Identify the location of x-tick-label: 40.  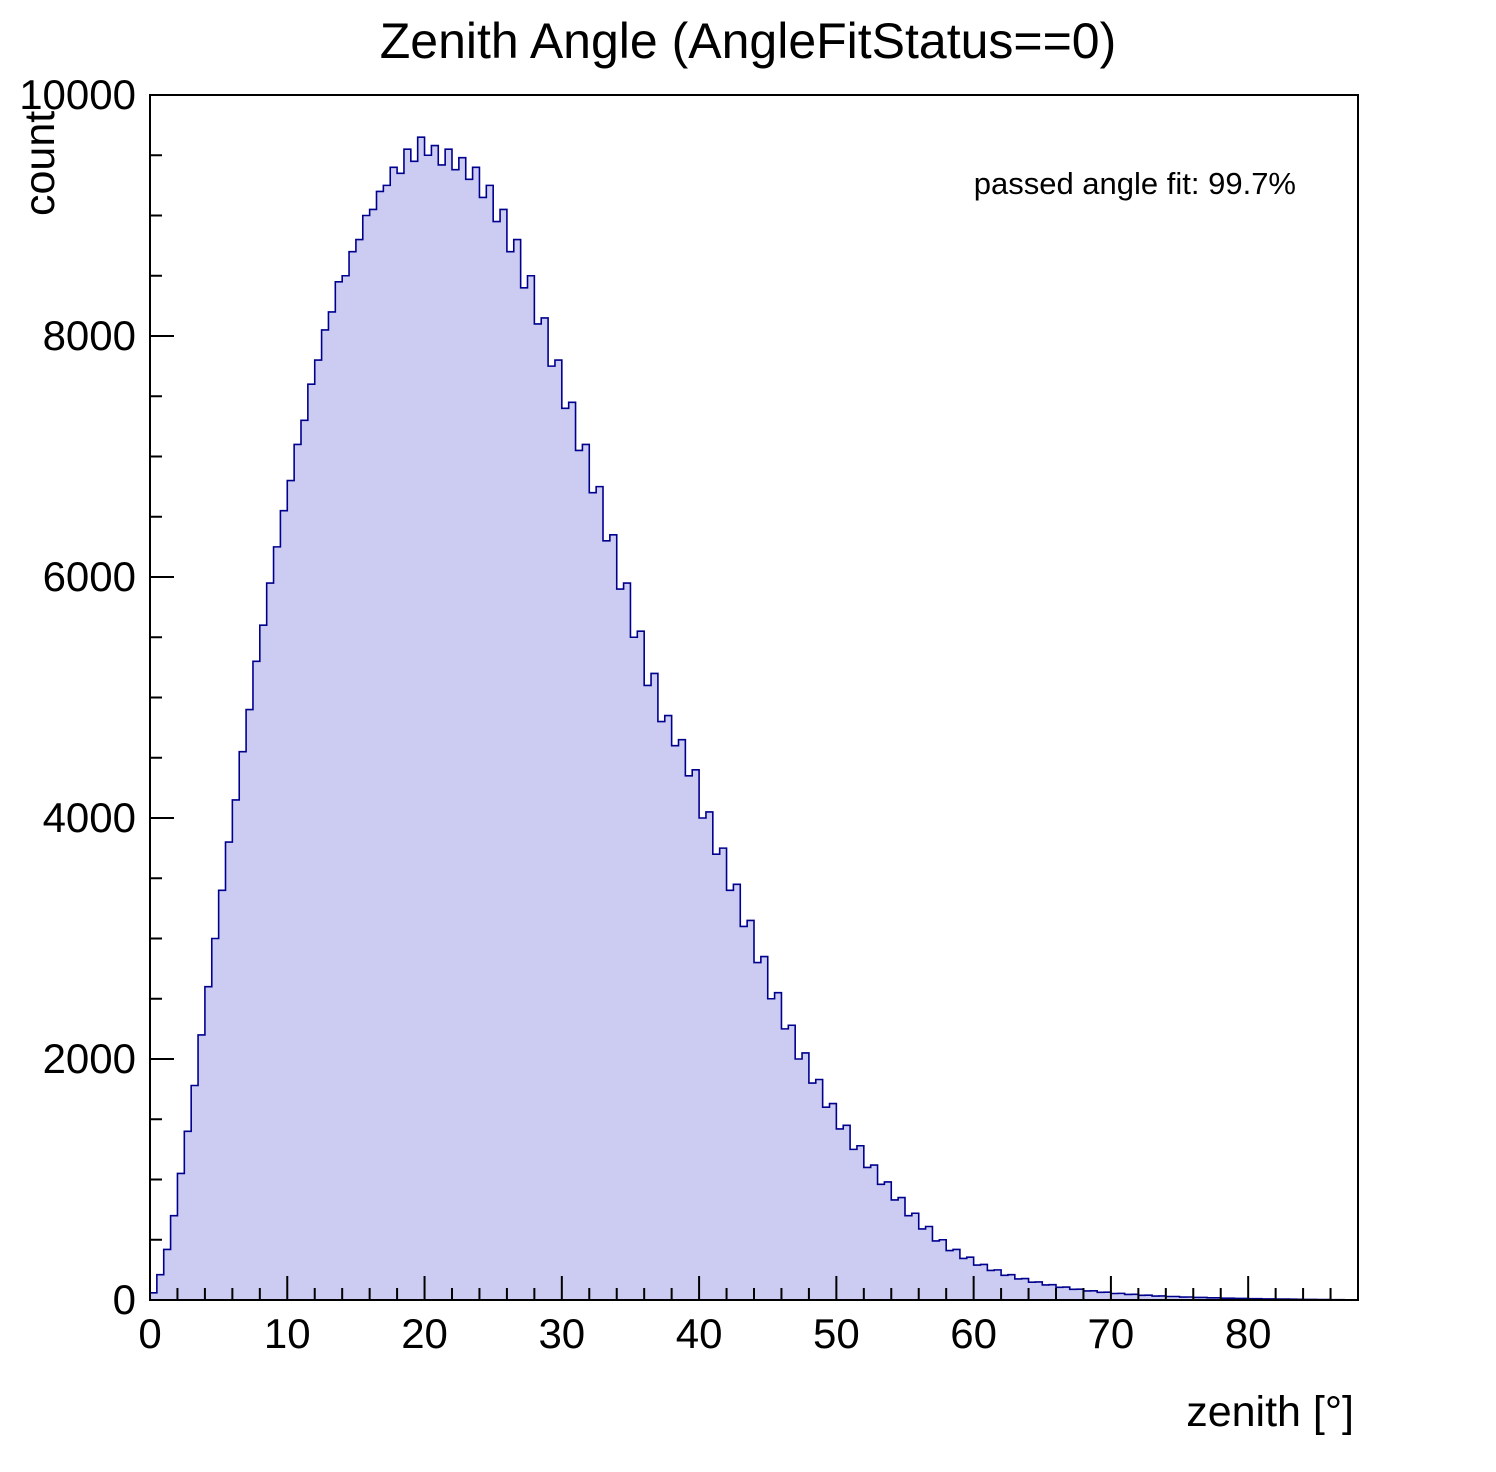
(699, 1333).